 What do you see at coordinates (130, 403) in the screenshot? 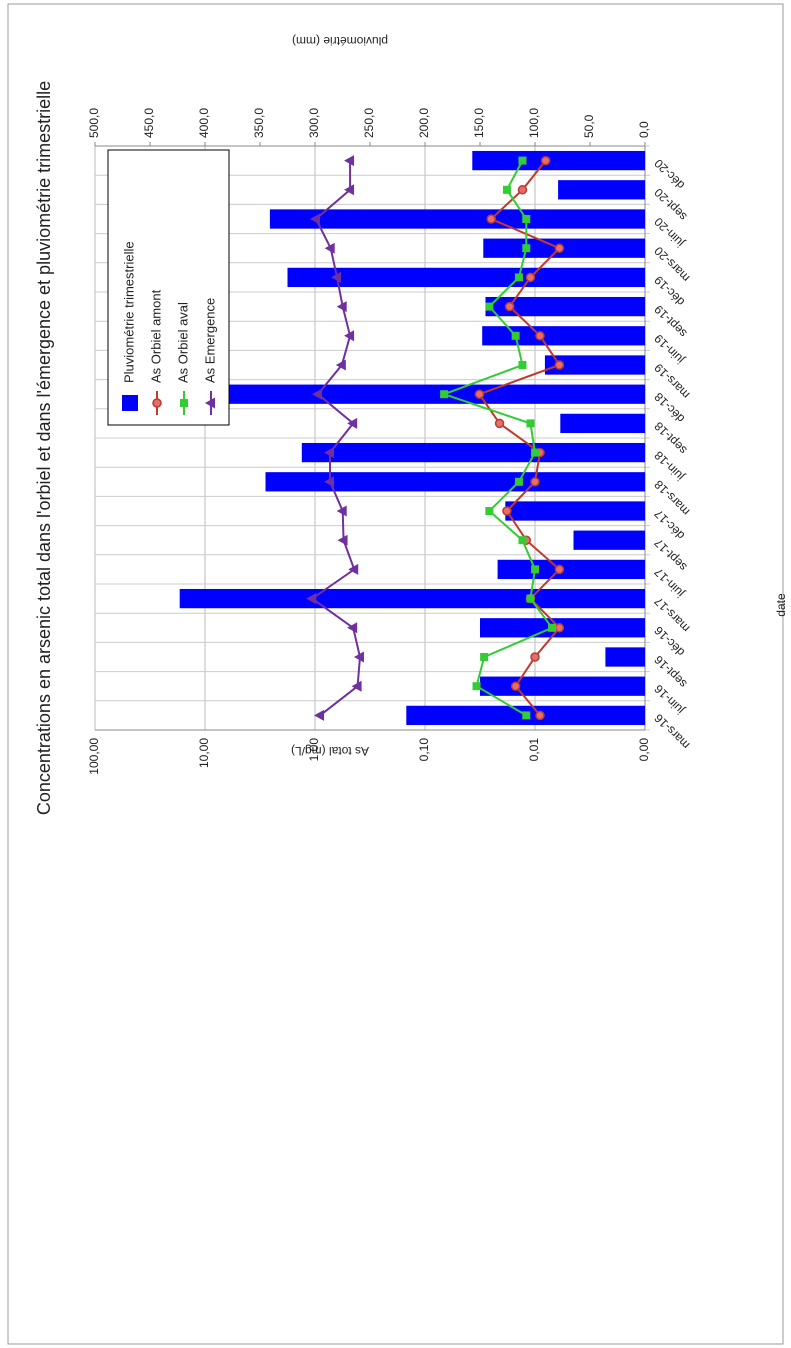
I see `legend-swatch` at bounding box center [130, 403].